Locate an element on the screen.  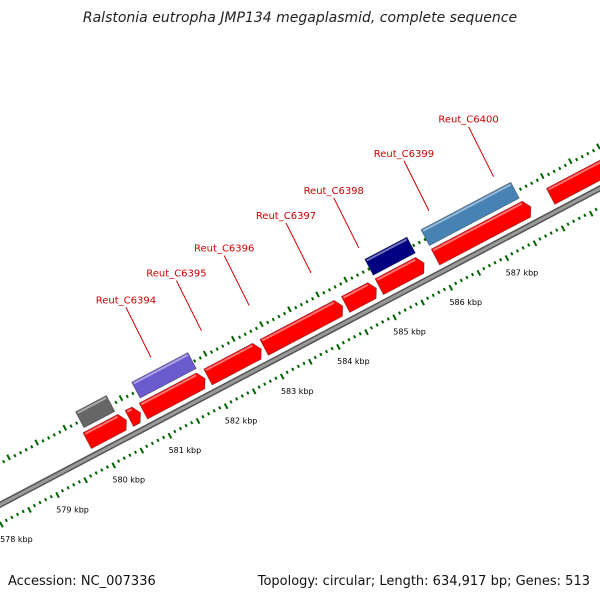
gene-label: Reut_C6397 is located at coordinates (286, 216).